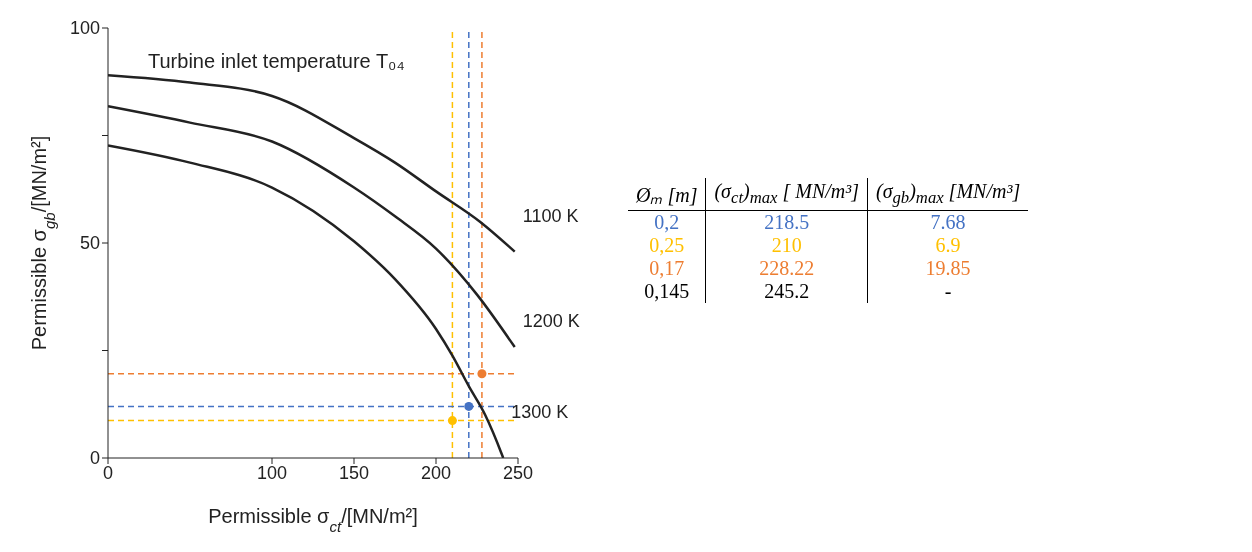 This screenshot has width=1252, height=552. Describe the element at coordinates (948, 222) in the screenshot. I see `text: 7.68` at that location.